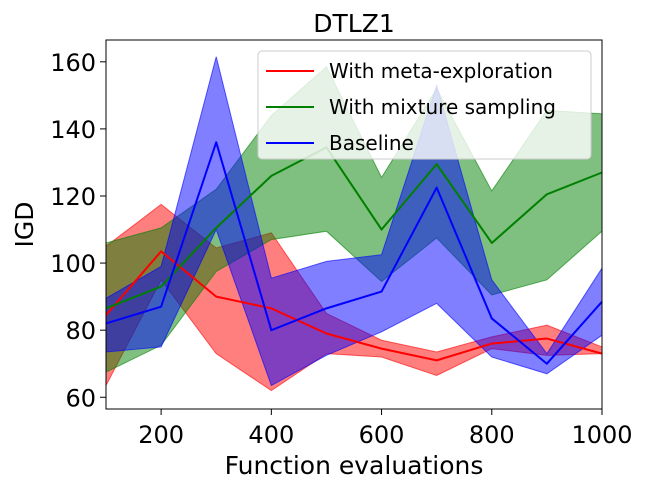  What do you see at coordinates (601, 435) in the screenshot?
I see `x-tick-label: 1000` at bounding box center [601, 435].